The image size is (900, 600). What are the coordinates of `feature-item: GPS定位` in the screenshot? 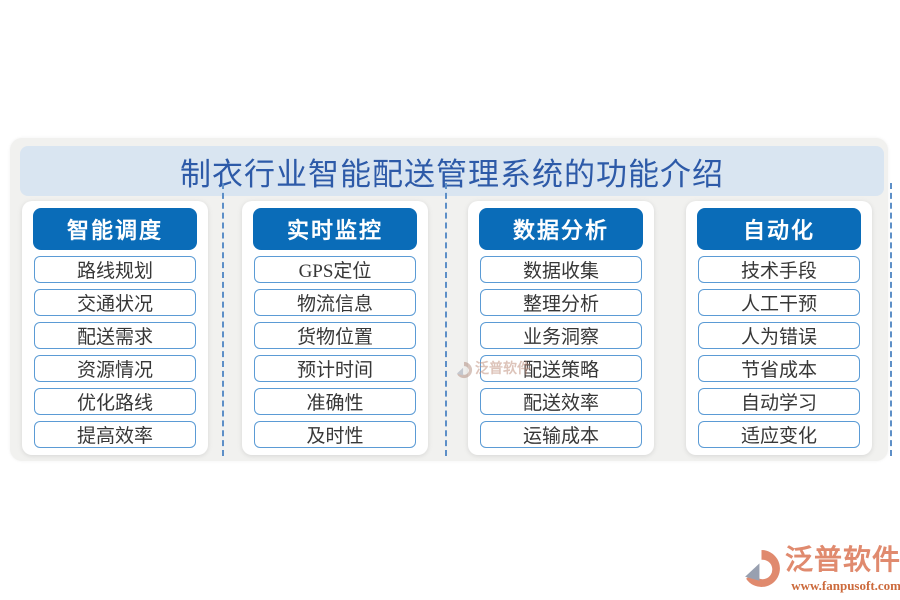 It's located at (335, 269).